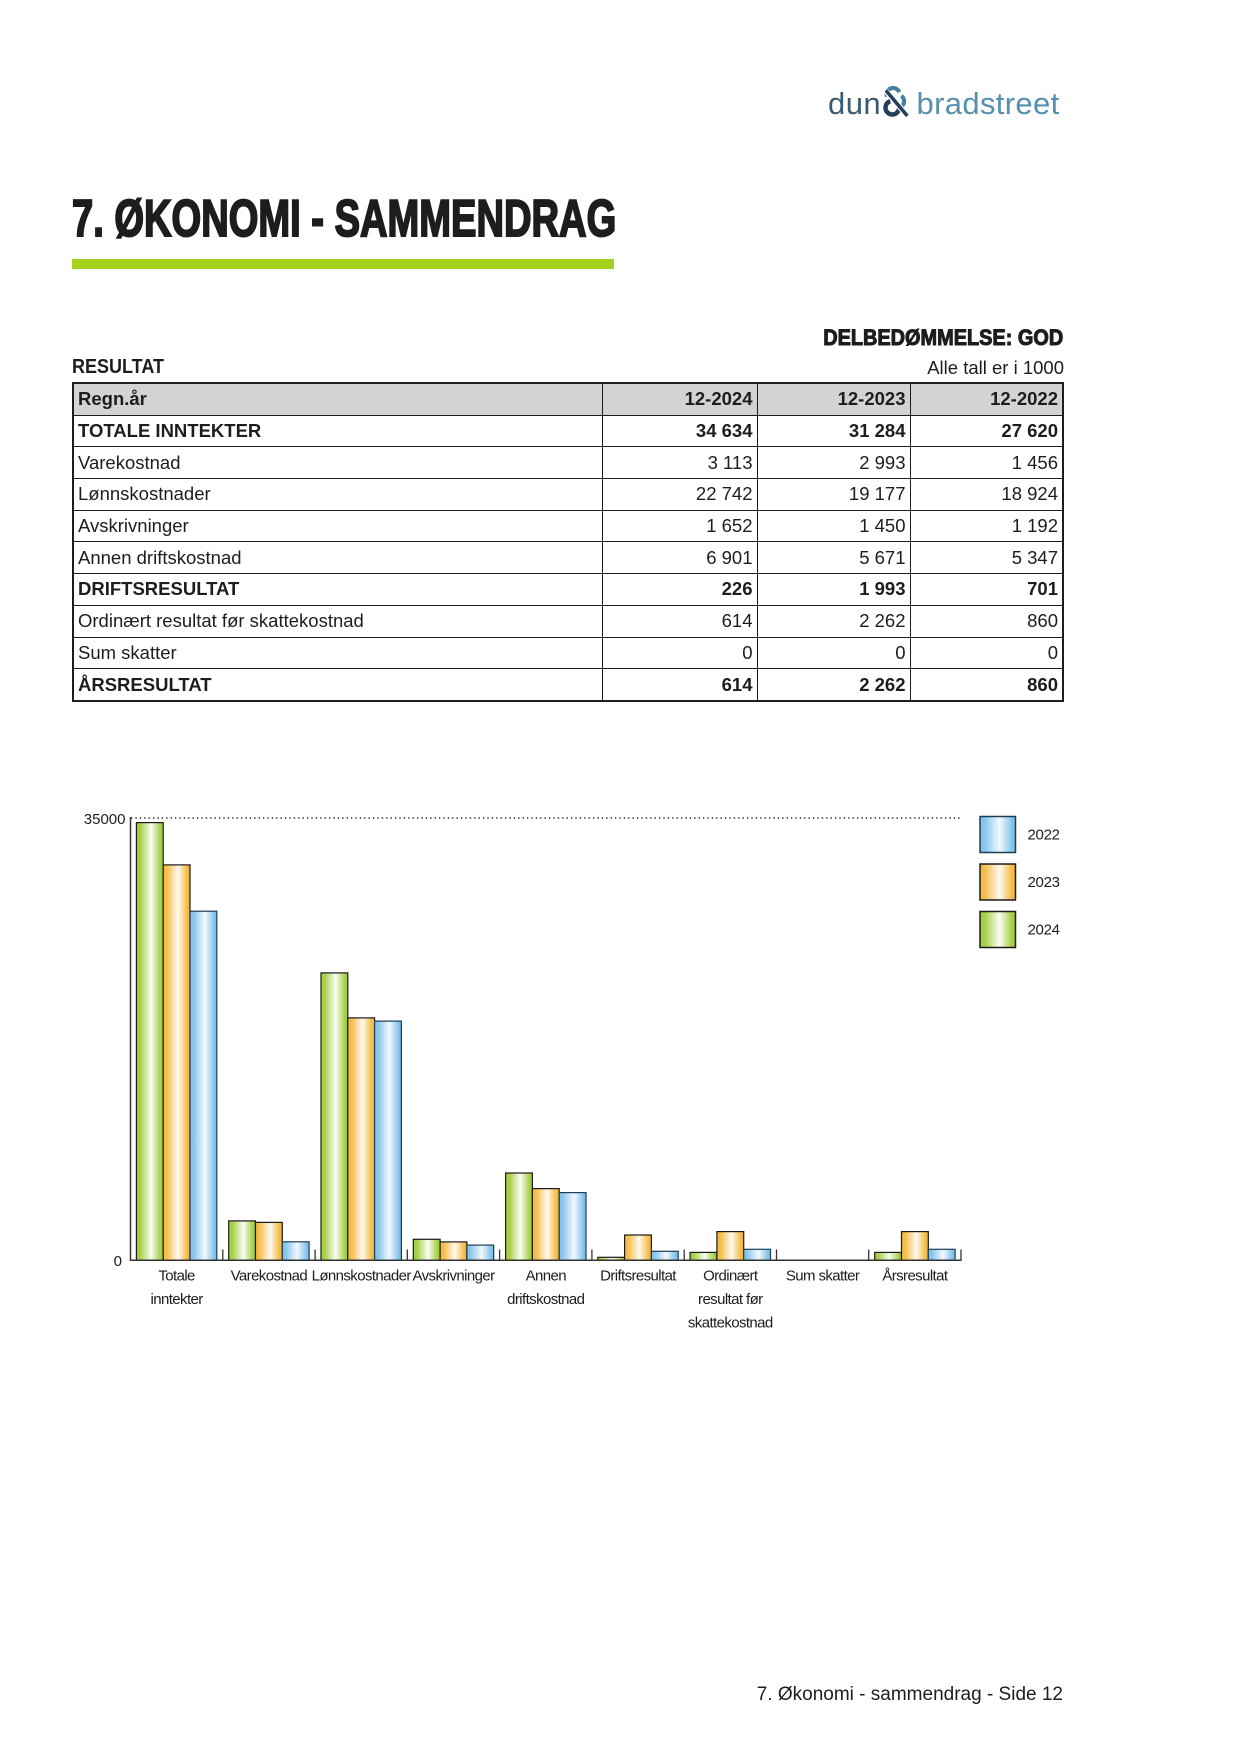 Image resolution: width=1241 pixels, height=1754 pixels. Describe the element at coordinates (546, 1276) in the screenshot. I see `svg-text: Annen` at that location.